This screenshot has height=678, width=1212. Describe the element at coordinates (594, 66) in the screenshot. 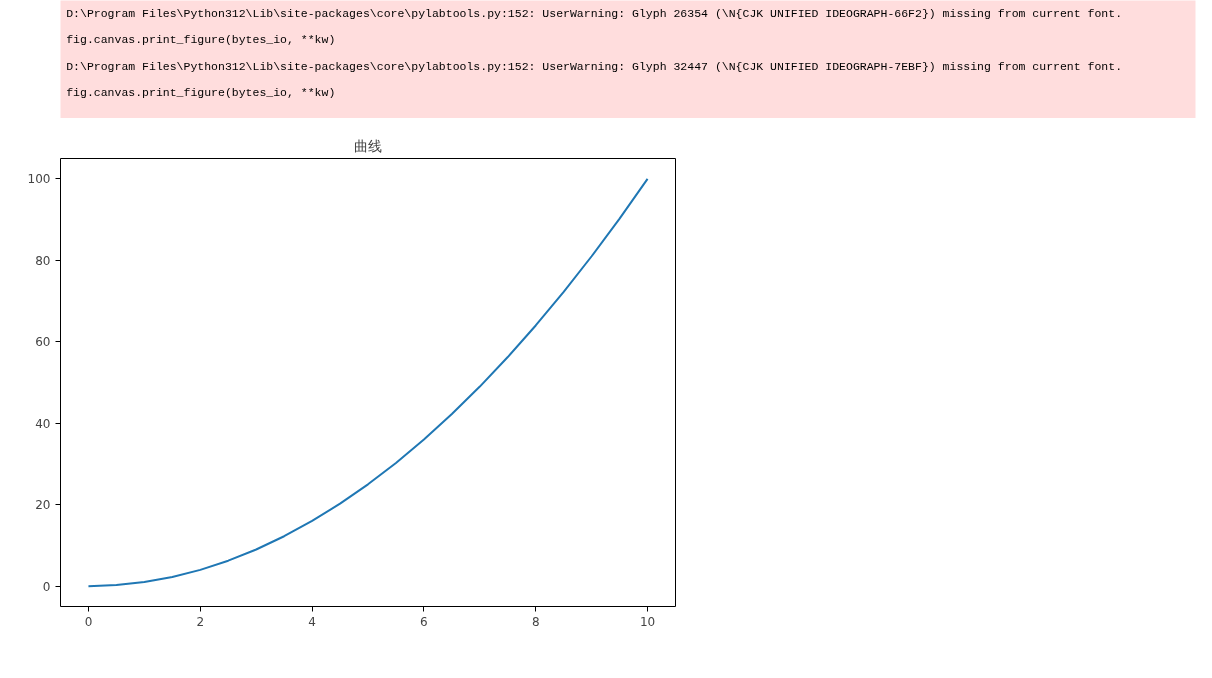

I see `text: D:\Program Files\Python312\Lib\site-packages\core\pylabtools.py:152: UserWarning: Glyph 32447 (\N{CJK UNIFIED IDEOGRAPH-7EBF}) missing from current font.` at that location.